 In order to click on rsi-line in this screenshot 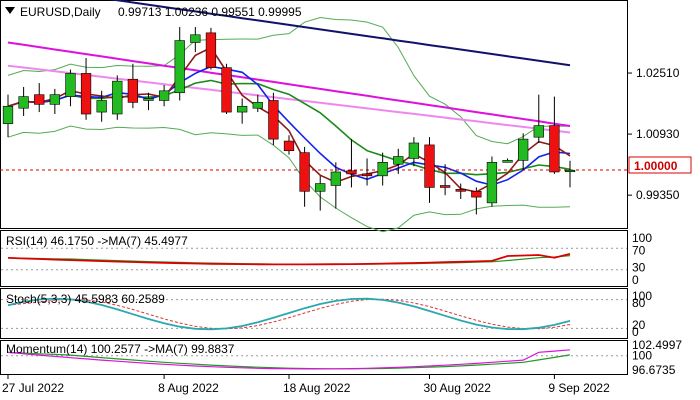, I will do `click(289, 259)`.